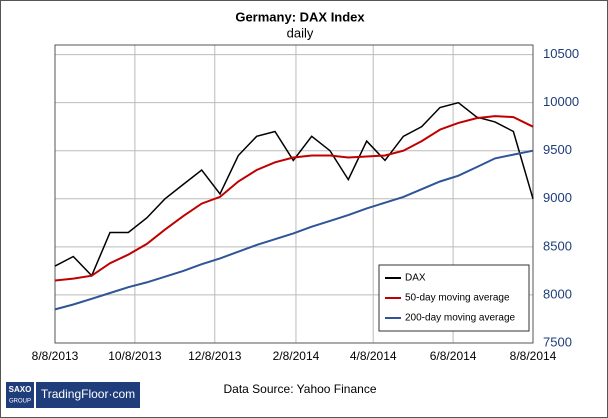 Image resolution: width=608 pixels, height=418 pixels. What do you see at coordinates (373, 356) in the screenshot?
I see `x-tick-label: 4/8/2014` at bounding box center [373, 356].